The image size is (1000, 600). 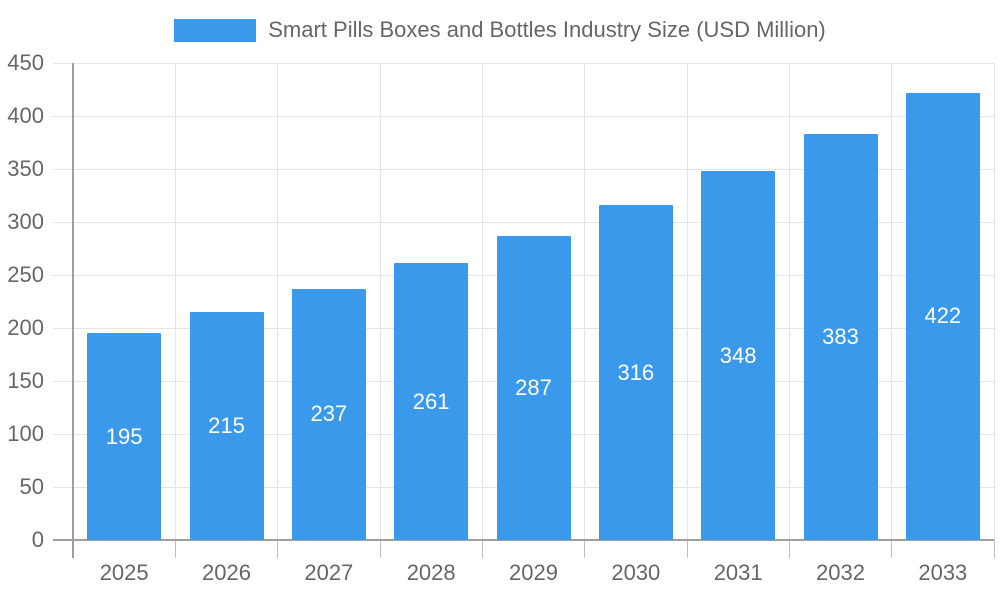 I want to click on y-axis-label: 200, so click(x=25, y=327).